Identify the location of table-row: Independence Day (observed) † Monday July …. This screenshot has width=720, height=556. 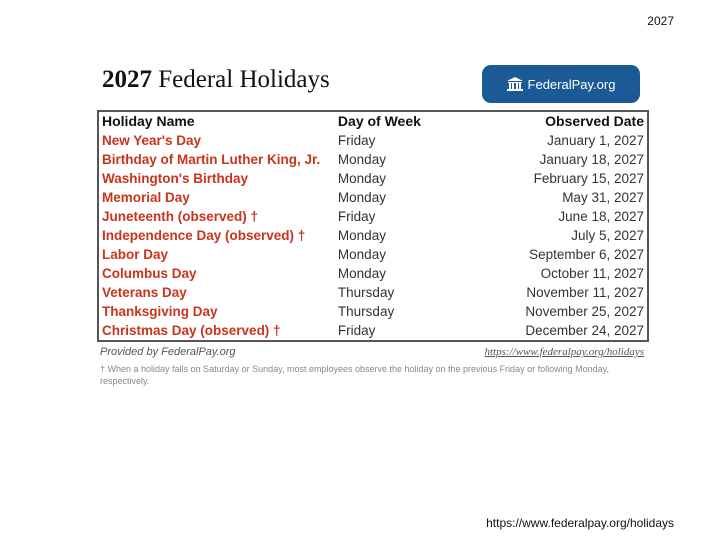
(373, 235).